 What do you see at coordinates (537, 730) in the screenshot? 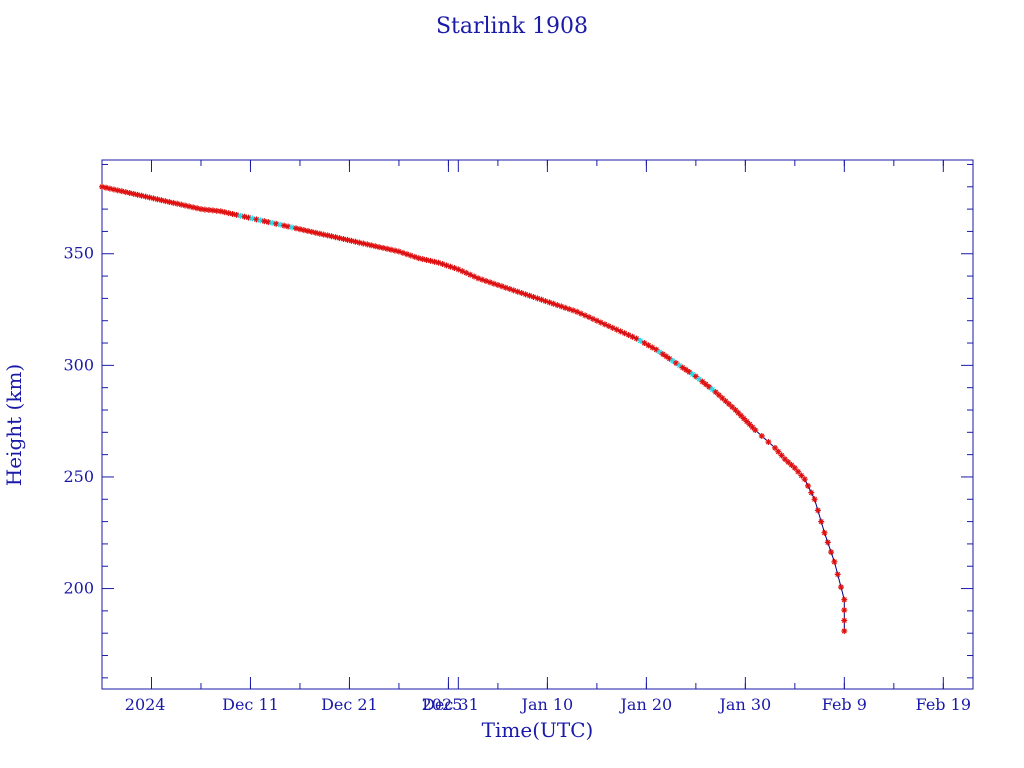
I see `x-axis-label: Time(UTC)` at bounding box center [537, 730].